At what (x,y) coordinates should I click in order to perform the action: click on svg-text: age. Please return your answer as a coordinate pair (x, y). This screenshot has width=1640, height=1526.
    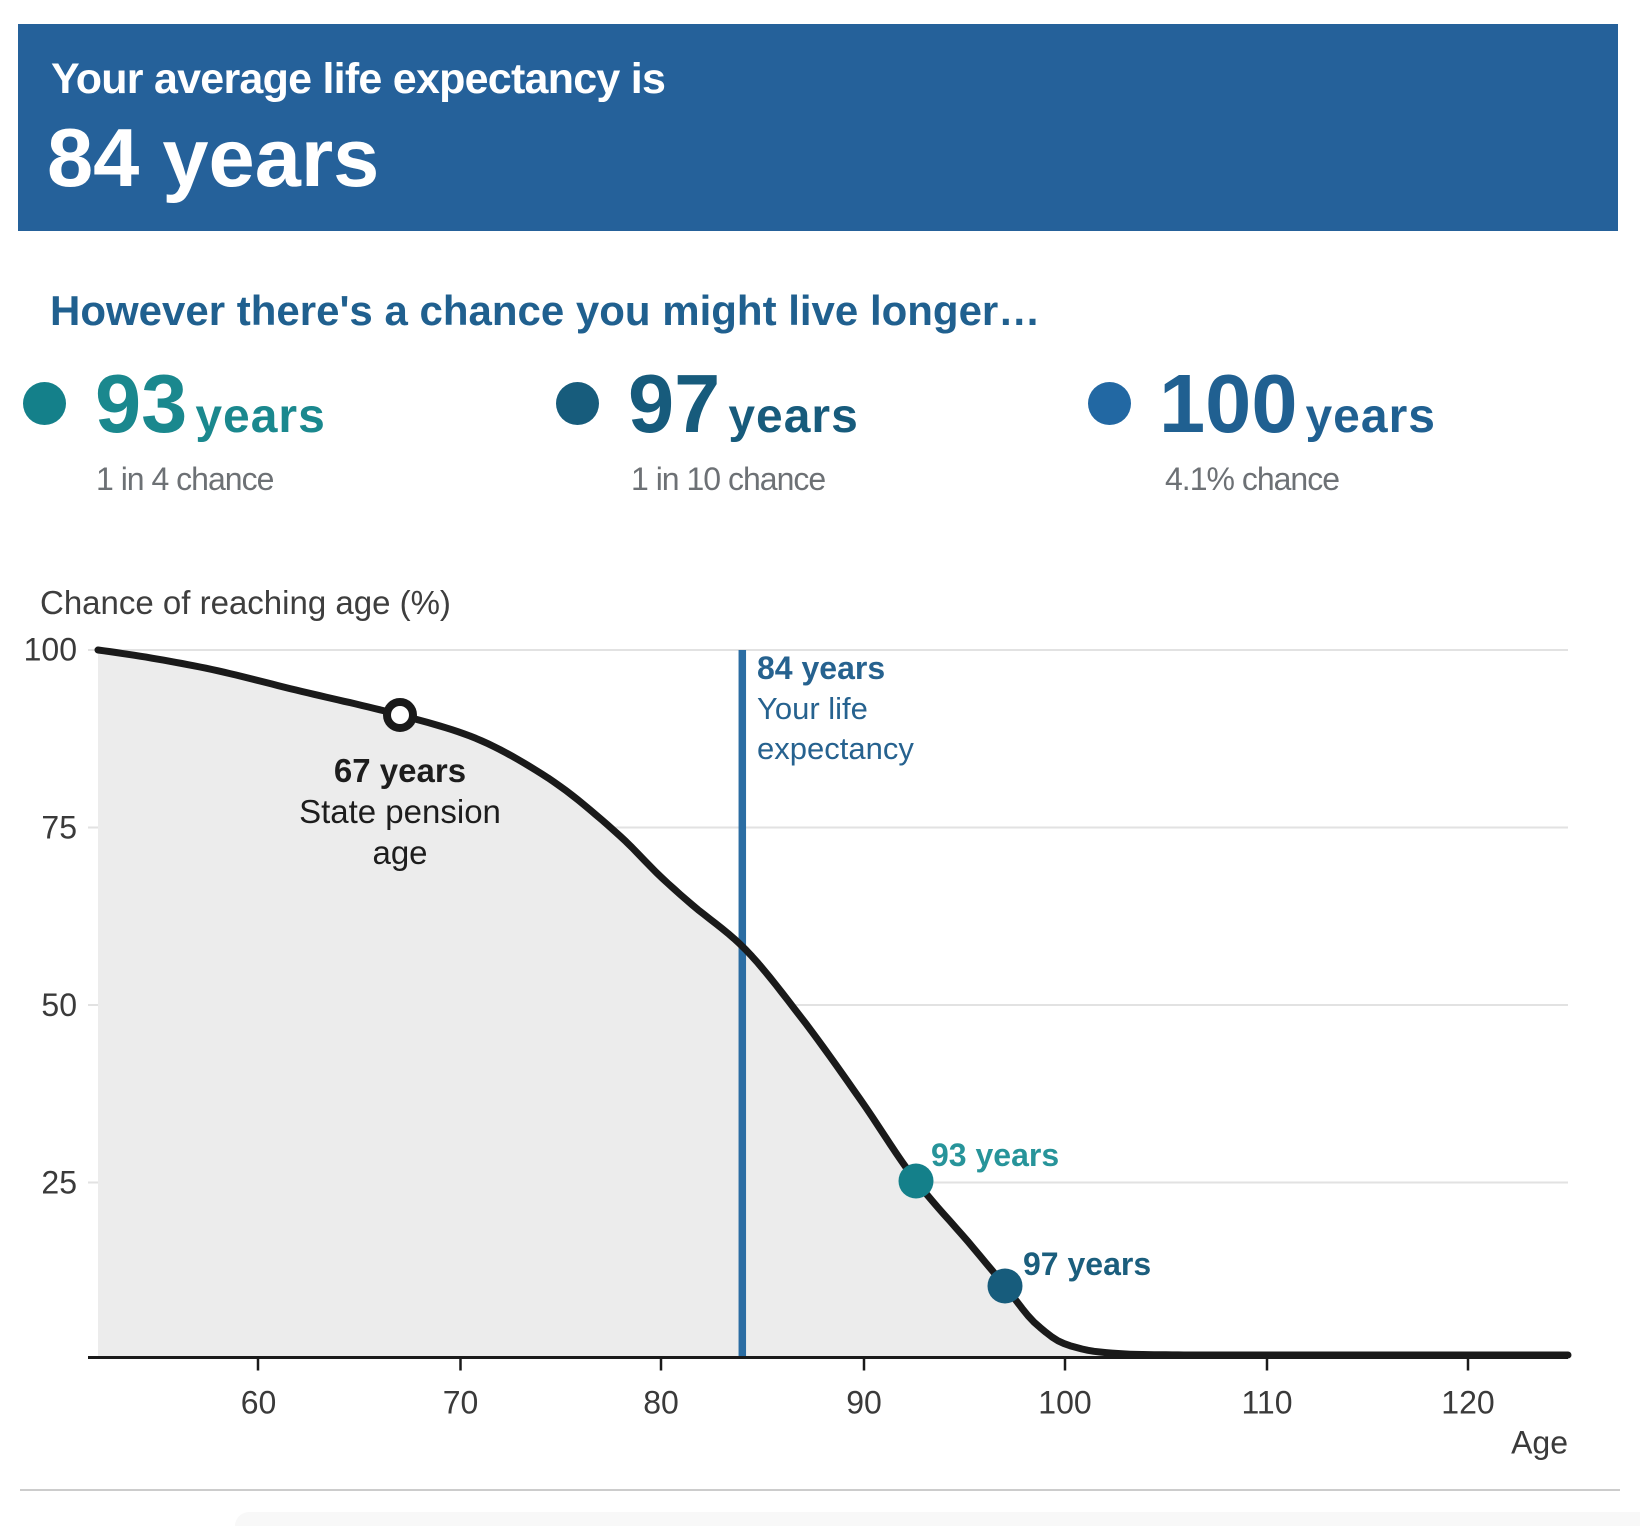
    Looking at the image, I should click on (399, 852).